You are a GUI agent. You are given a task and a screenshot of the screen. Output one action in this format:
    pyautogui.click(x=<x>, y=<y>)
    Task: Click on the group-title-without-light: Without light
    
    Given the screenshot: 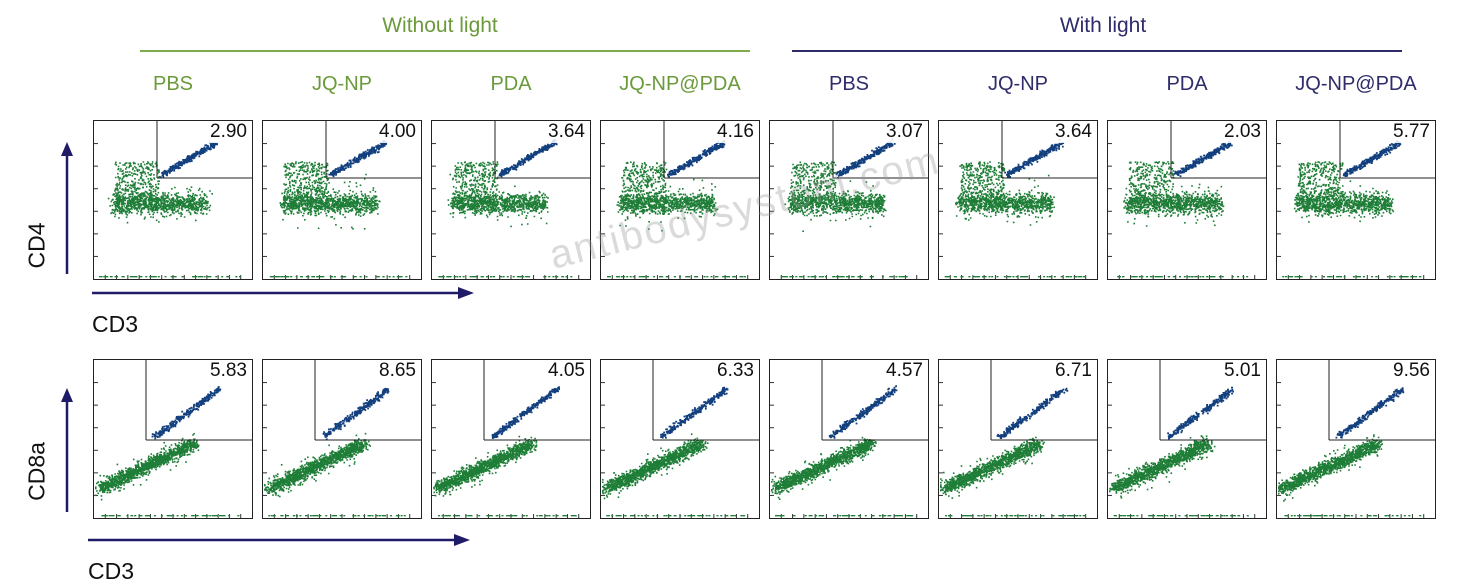 What is the action you would take?
    pyautogui.click(x=440, y=25)
    